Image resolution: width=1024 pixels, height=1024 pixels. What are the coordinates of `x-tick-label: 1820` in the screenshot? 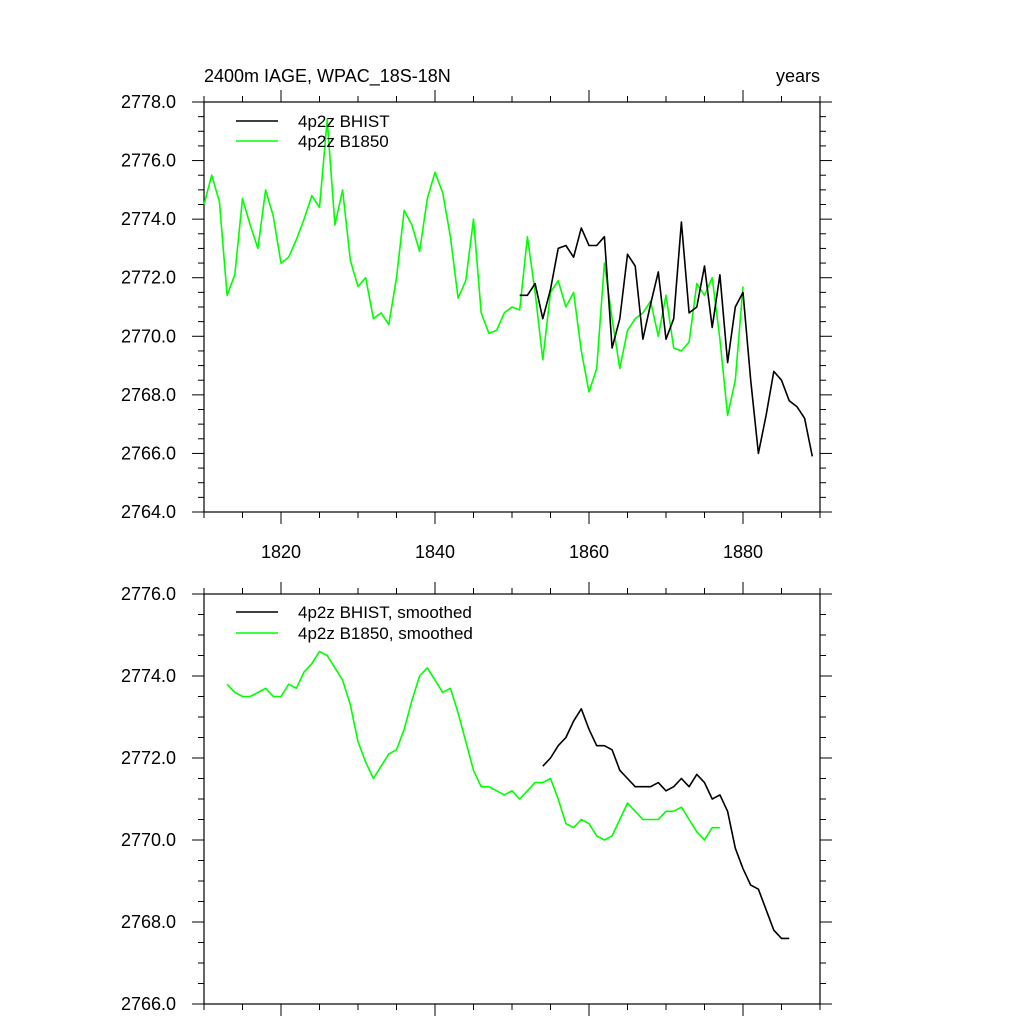 It's located at (281, 552).